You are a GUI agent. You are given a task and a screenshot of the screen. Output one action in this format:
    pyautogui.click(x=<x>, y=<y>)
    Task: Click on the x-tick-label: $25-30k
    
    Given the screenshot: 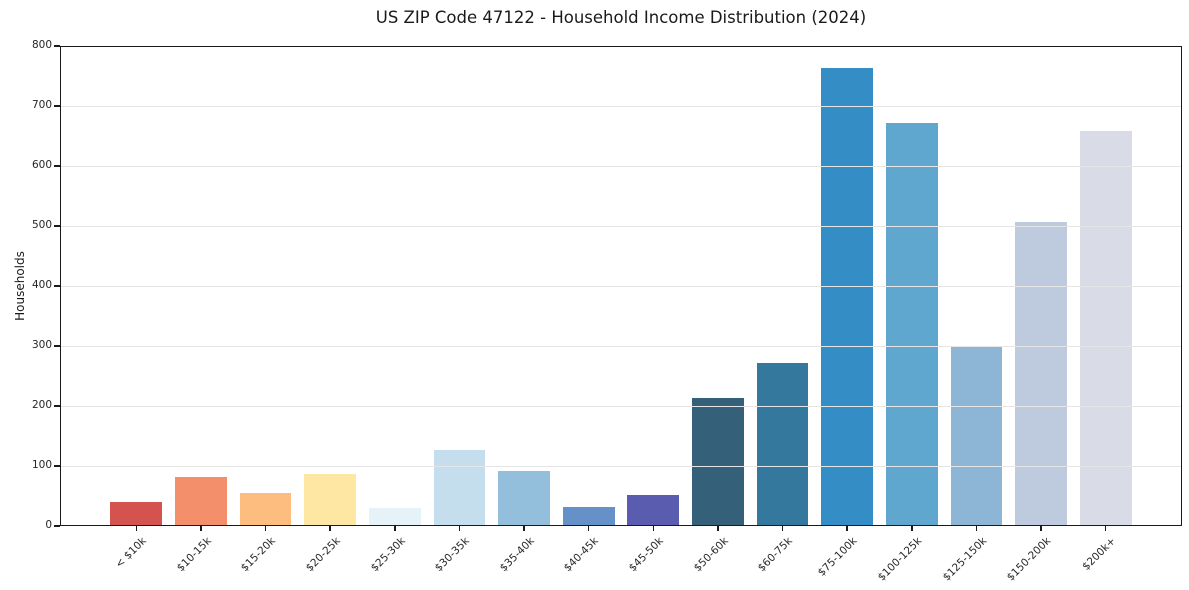 What is the action you would take?
    pyautogui.click(x=388, y=555)
    